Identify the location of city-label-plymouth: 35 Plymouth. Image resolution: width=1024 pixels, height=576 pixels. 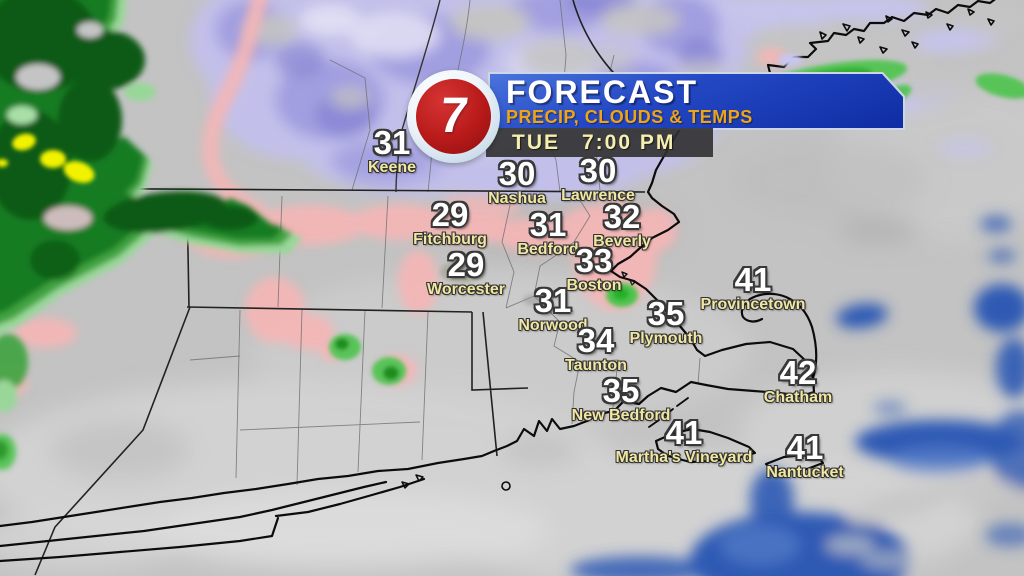
(666, 321).